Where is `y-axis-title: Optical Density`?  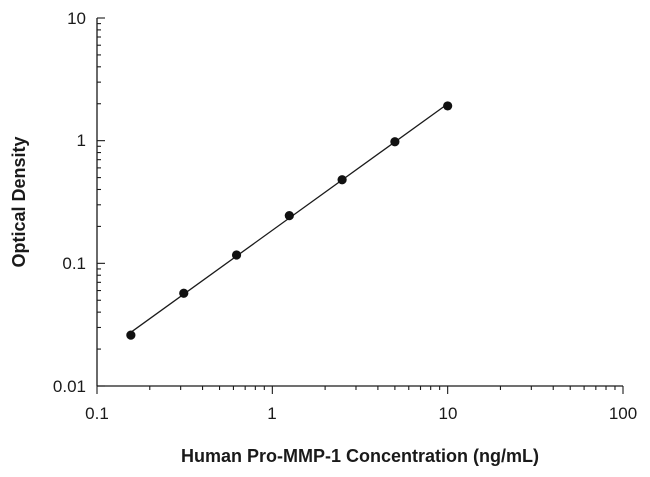 y-axis-title: Optical Density is located at coordinates (19, 201).